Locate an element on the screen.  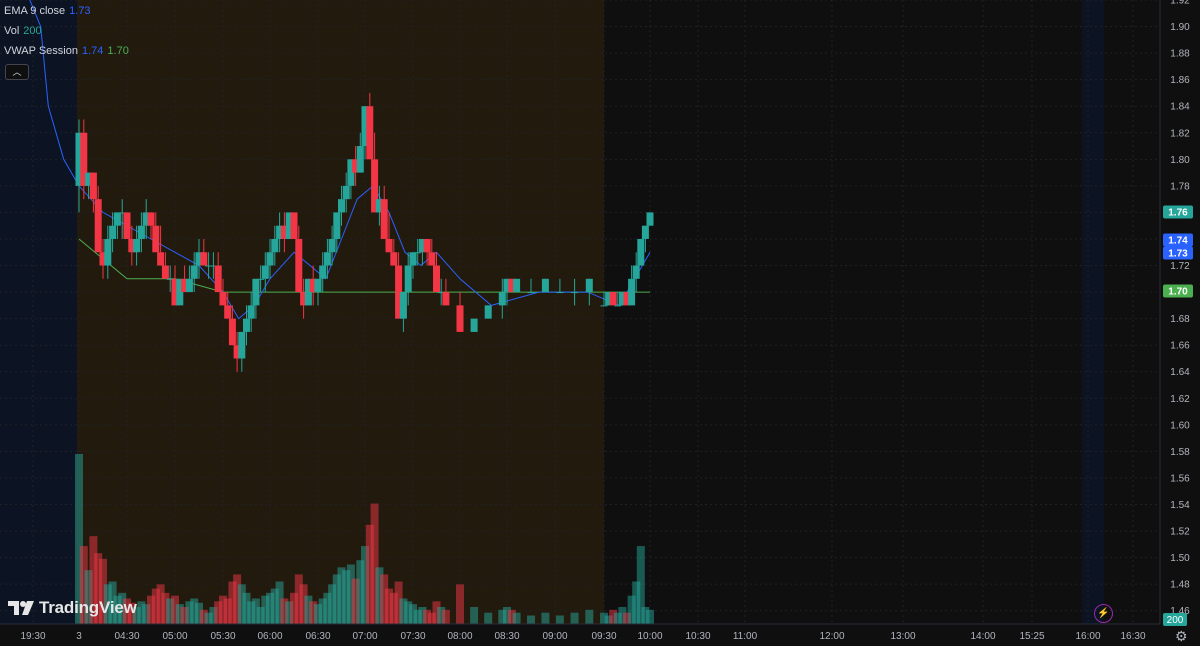
ema-value: 1.73 is located at coordinates (80, 11).